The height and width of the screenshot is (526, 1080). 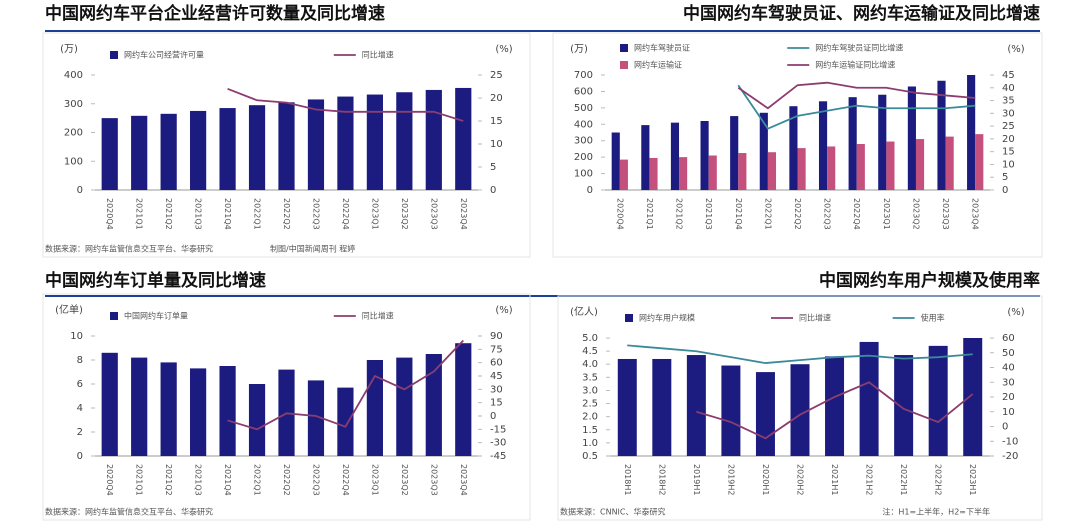 I want to click on x-tick-label: 2019H2, so click(x=730, y=479).